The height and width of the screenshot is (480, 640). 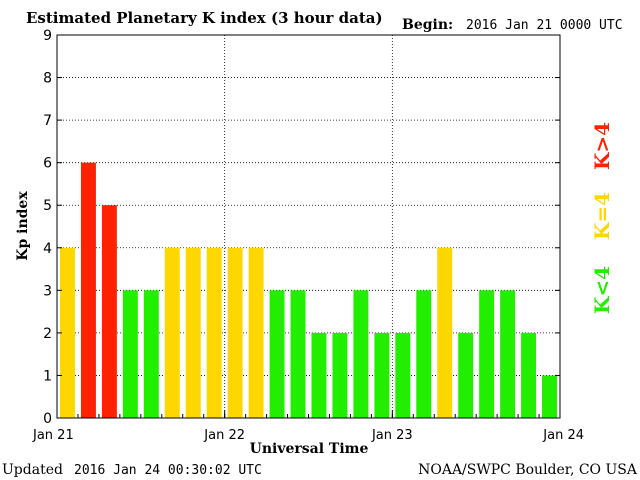 I want to click on y-tick-label: 4, so click(x=47, y=249).